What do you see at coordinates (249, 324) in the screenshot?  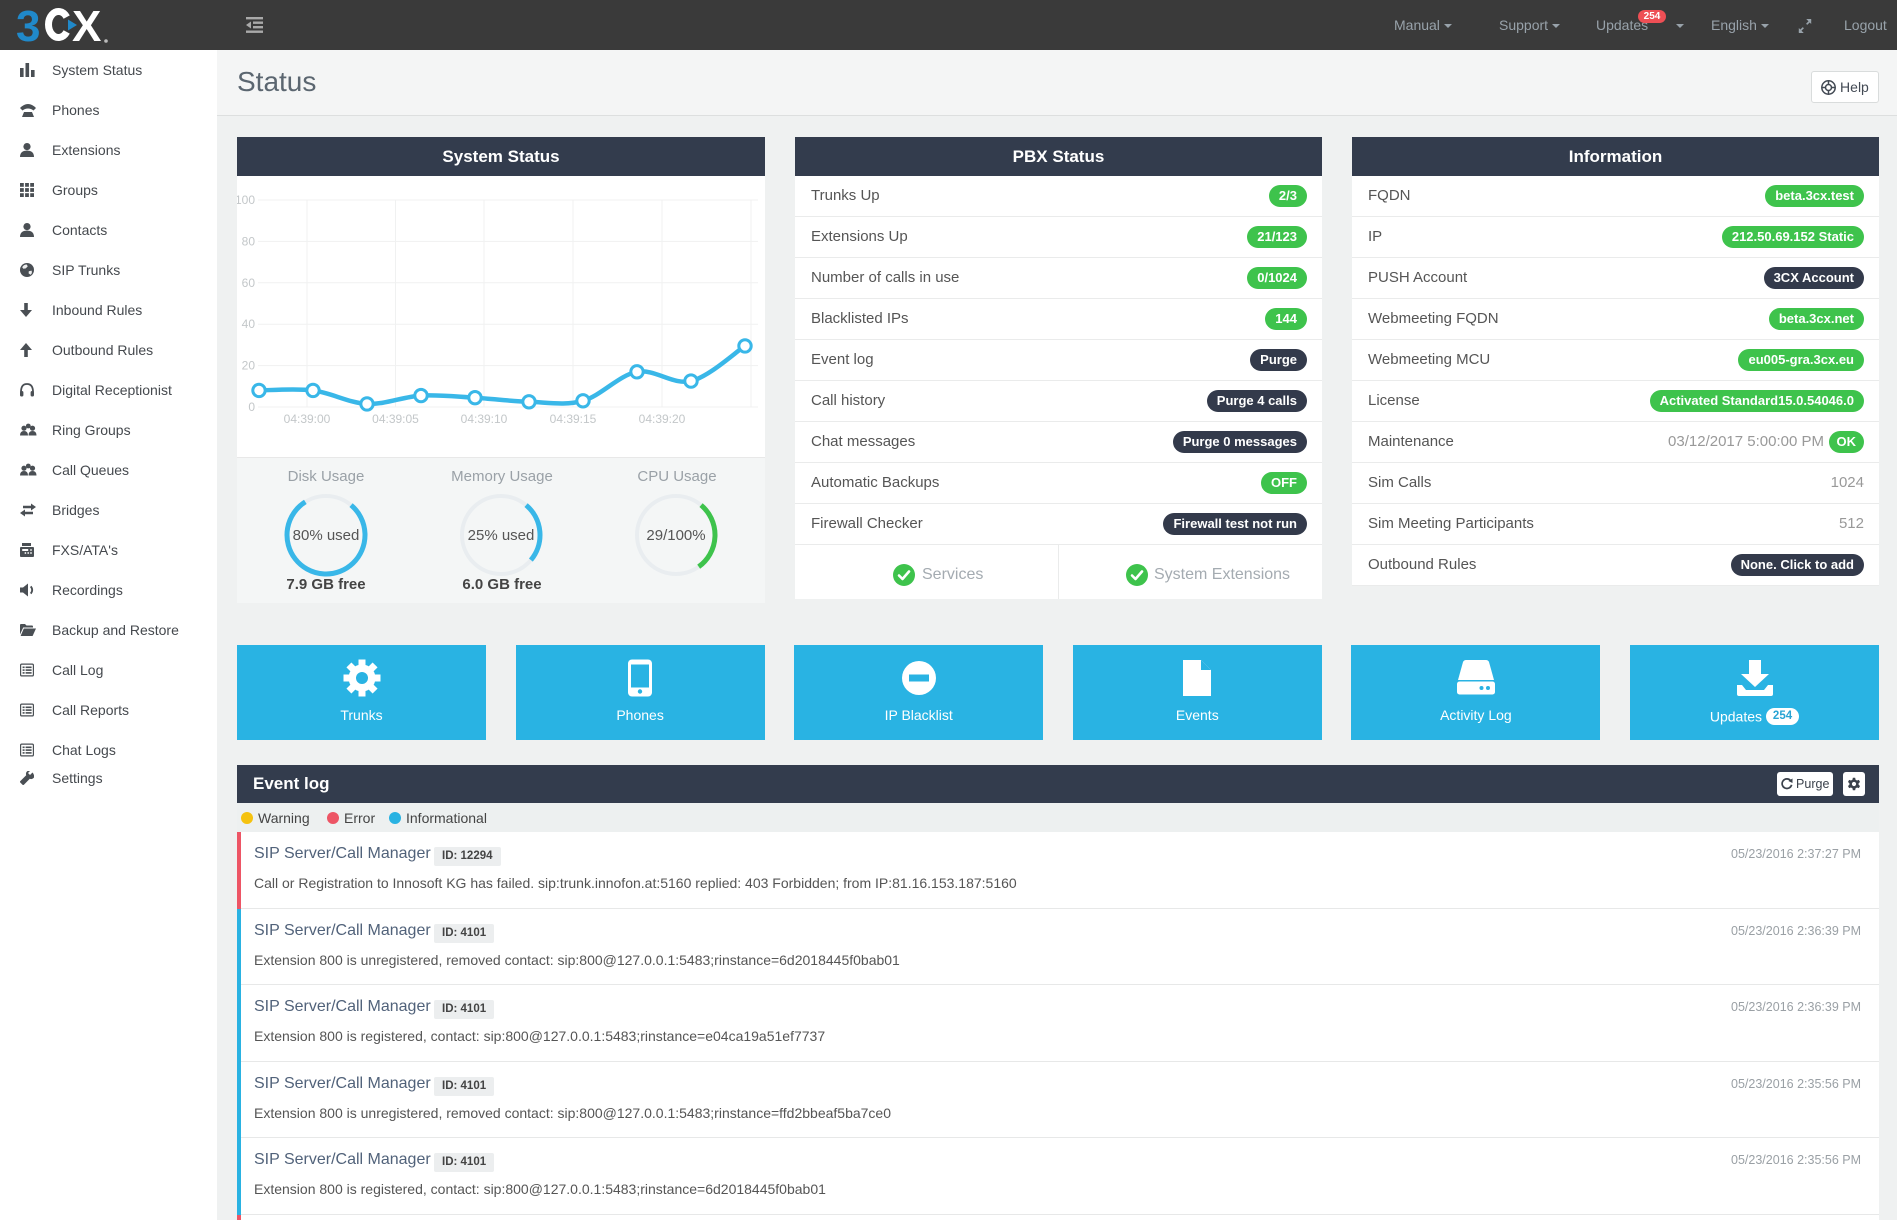 I see `svg-text: 40` at bounding box center [249, 324].